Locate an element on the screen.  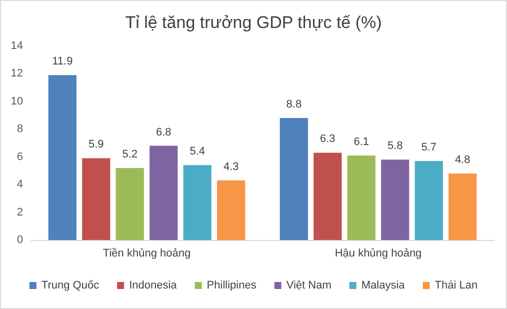
data-label: 6.8 is located at coordinates (164, 132).